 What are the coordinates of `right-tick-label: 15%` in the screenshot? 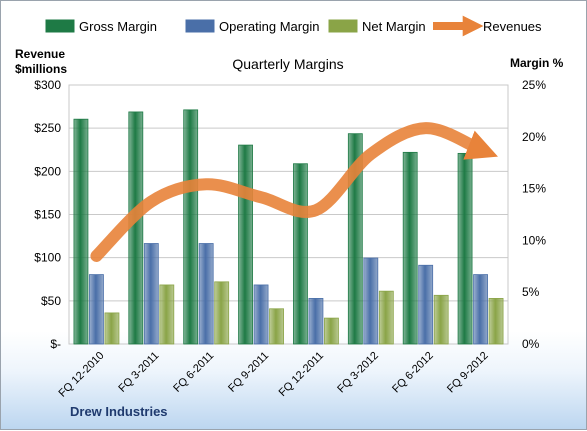 It's located at (534, 189).